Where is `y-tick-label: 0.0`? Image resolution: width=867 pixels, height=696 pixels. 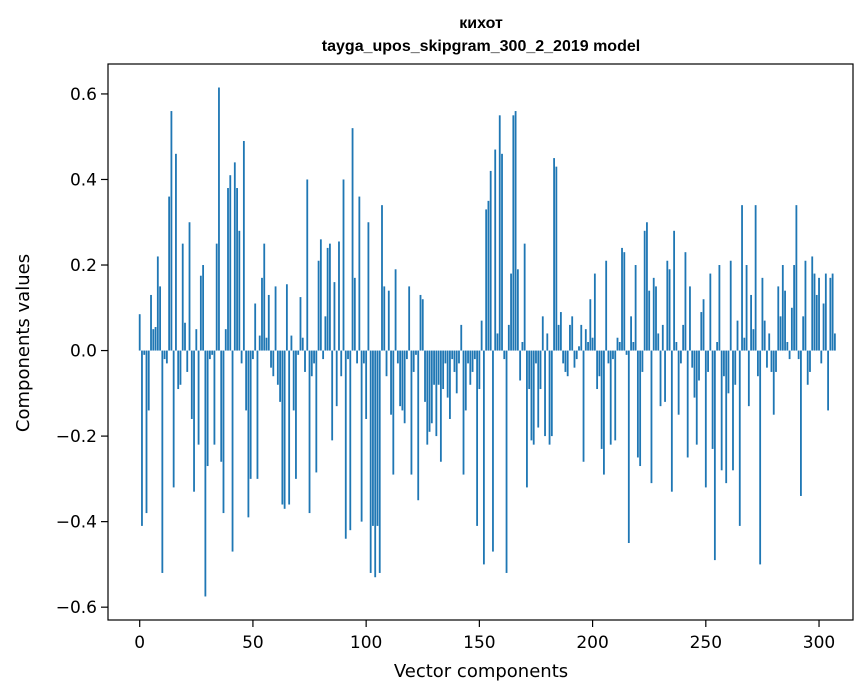
y-tick-label: 0.0 is located at coordinates (83, 352).